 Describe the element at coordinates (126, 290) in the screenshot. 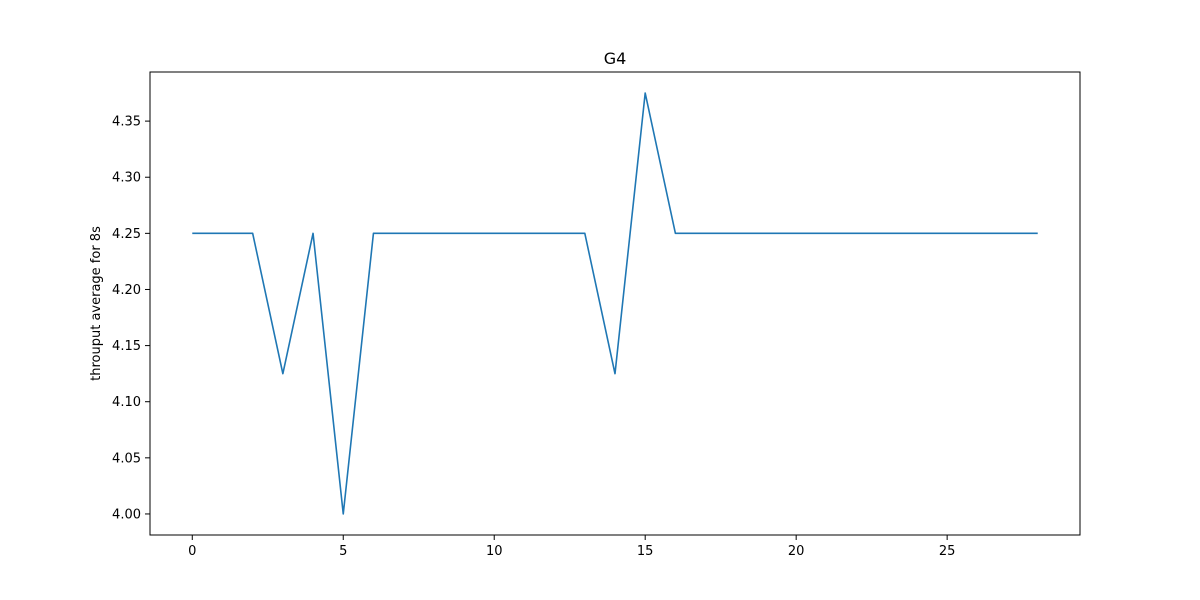

I see `y-tick-label: 4.20` at that location.